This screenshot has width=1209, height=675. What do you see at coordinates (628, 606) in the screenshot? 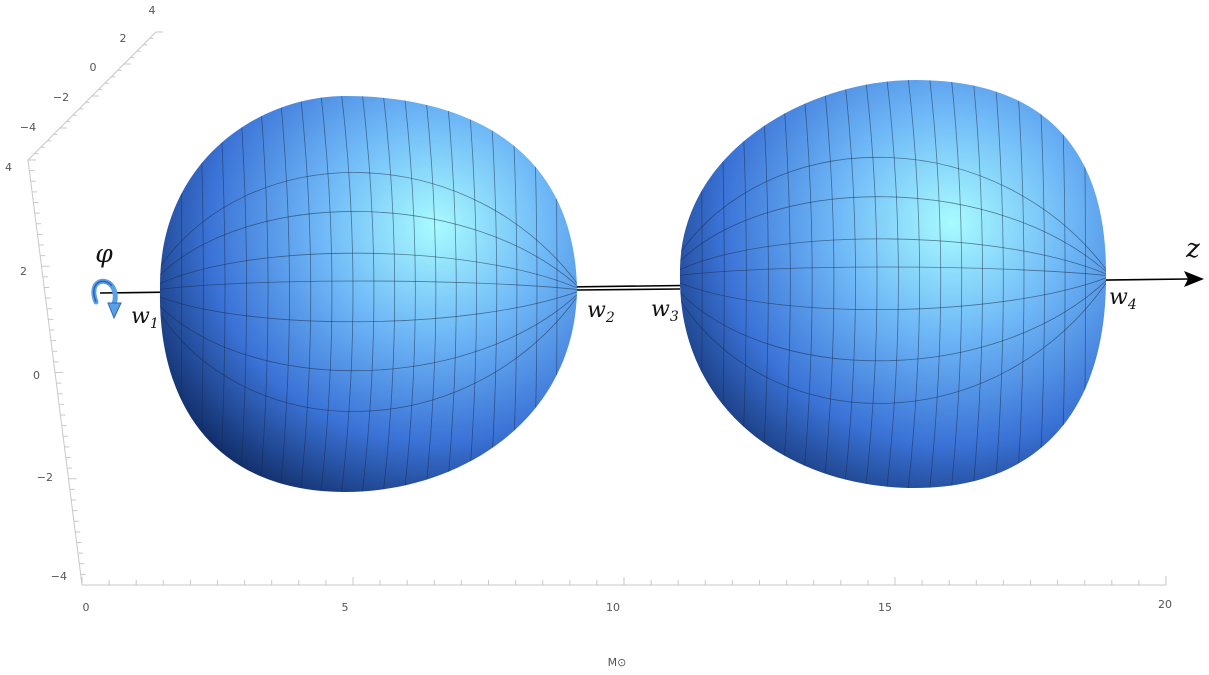
I see `horizontal-tick-labels: 0 5 10 15 20` at bounding box center [628, 606].